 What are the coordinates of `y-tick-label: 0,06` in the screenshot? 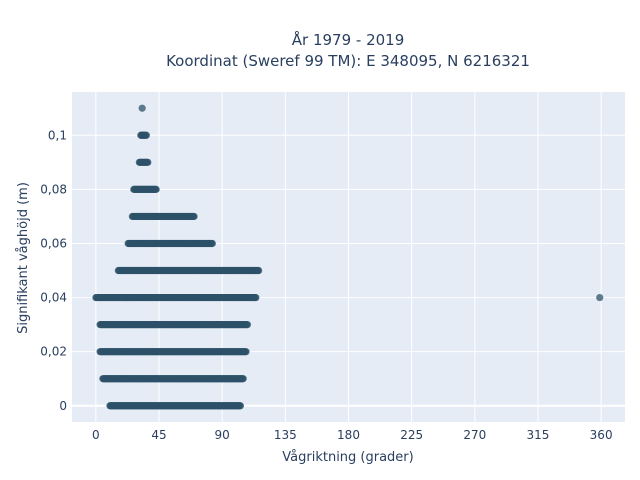 It's located at (53, 243).